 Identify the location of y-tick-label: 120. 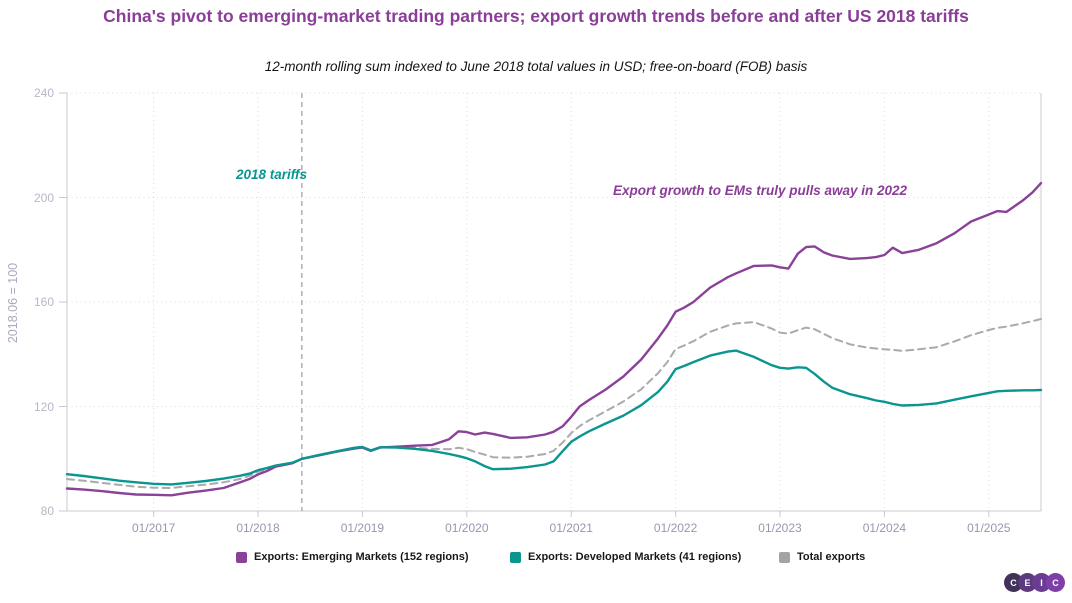
(43, 406).